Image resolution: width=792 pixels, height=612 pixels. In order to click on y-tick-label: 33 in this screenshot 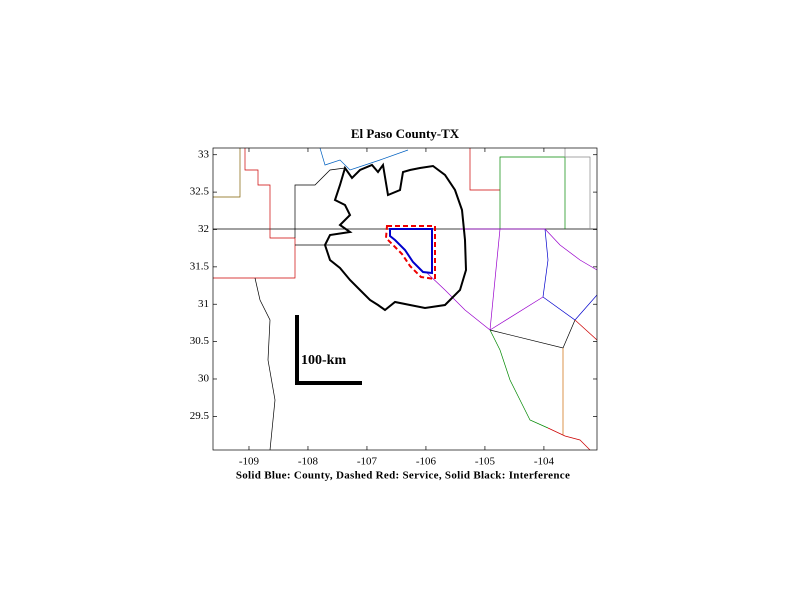, I will do `click(204, 154)`.